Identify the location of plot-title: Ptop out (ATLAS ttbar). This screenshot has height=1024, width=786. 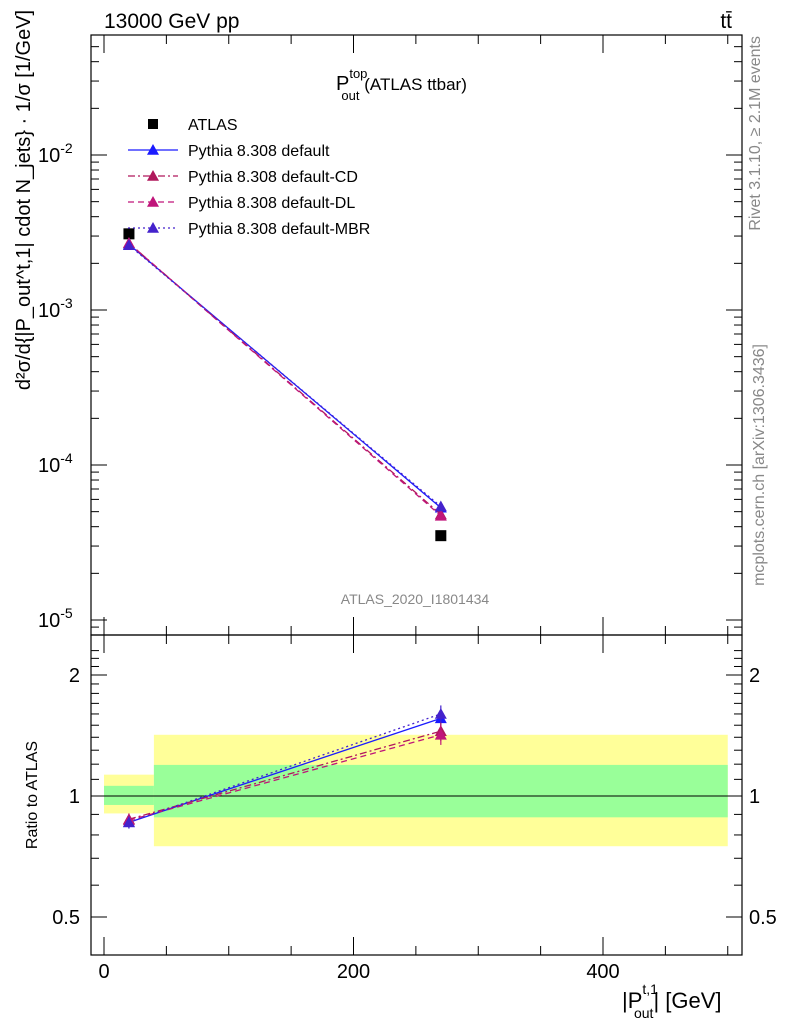
(401, 84).